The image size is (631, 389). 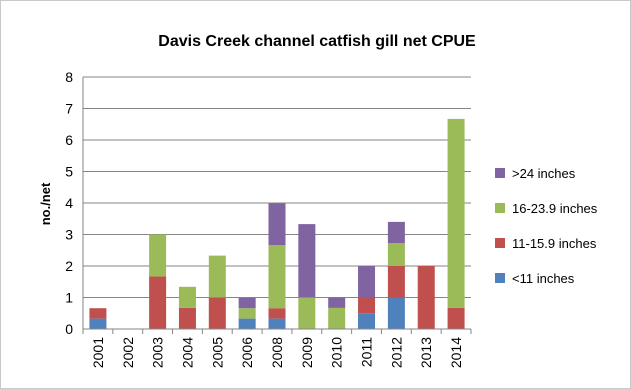 I want to click on y-axis-label: no./net, so click(x=45, y=203).